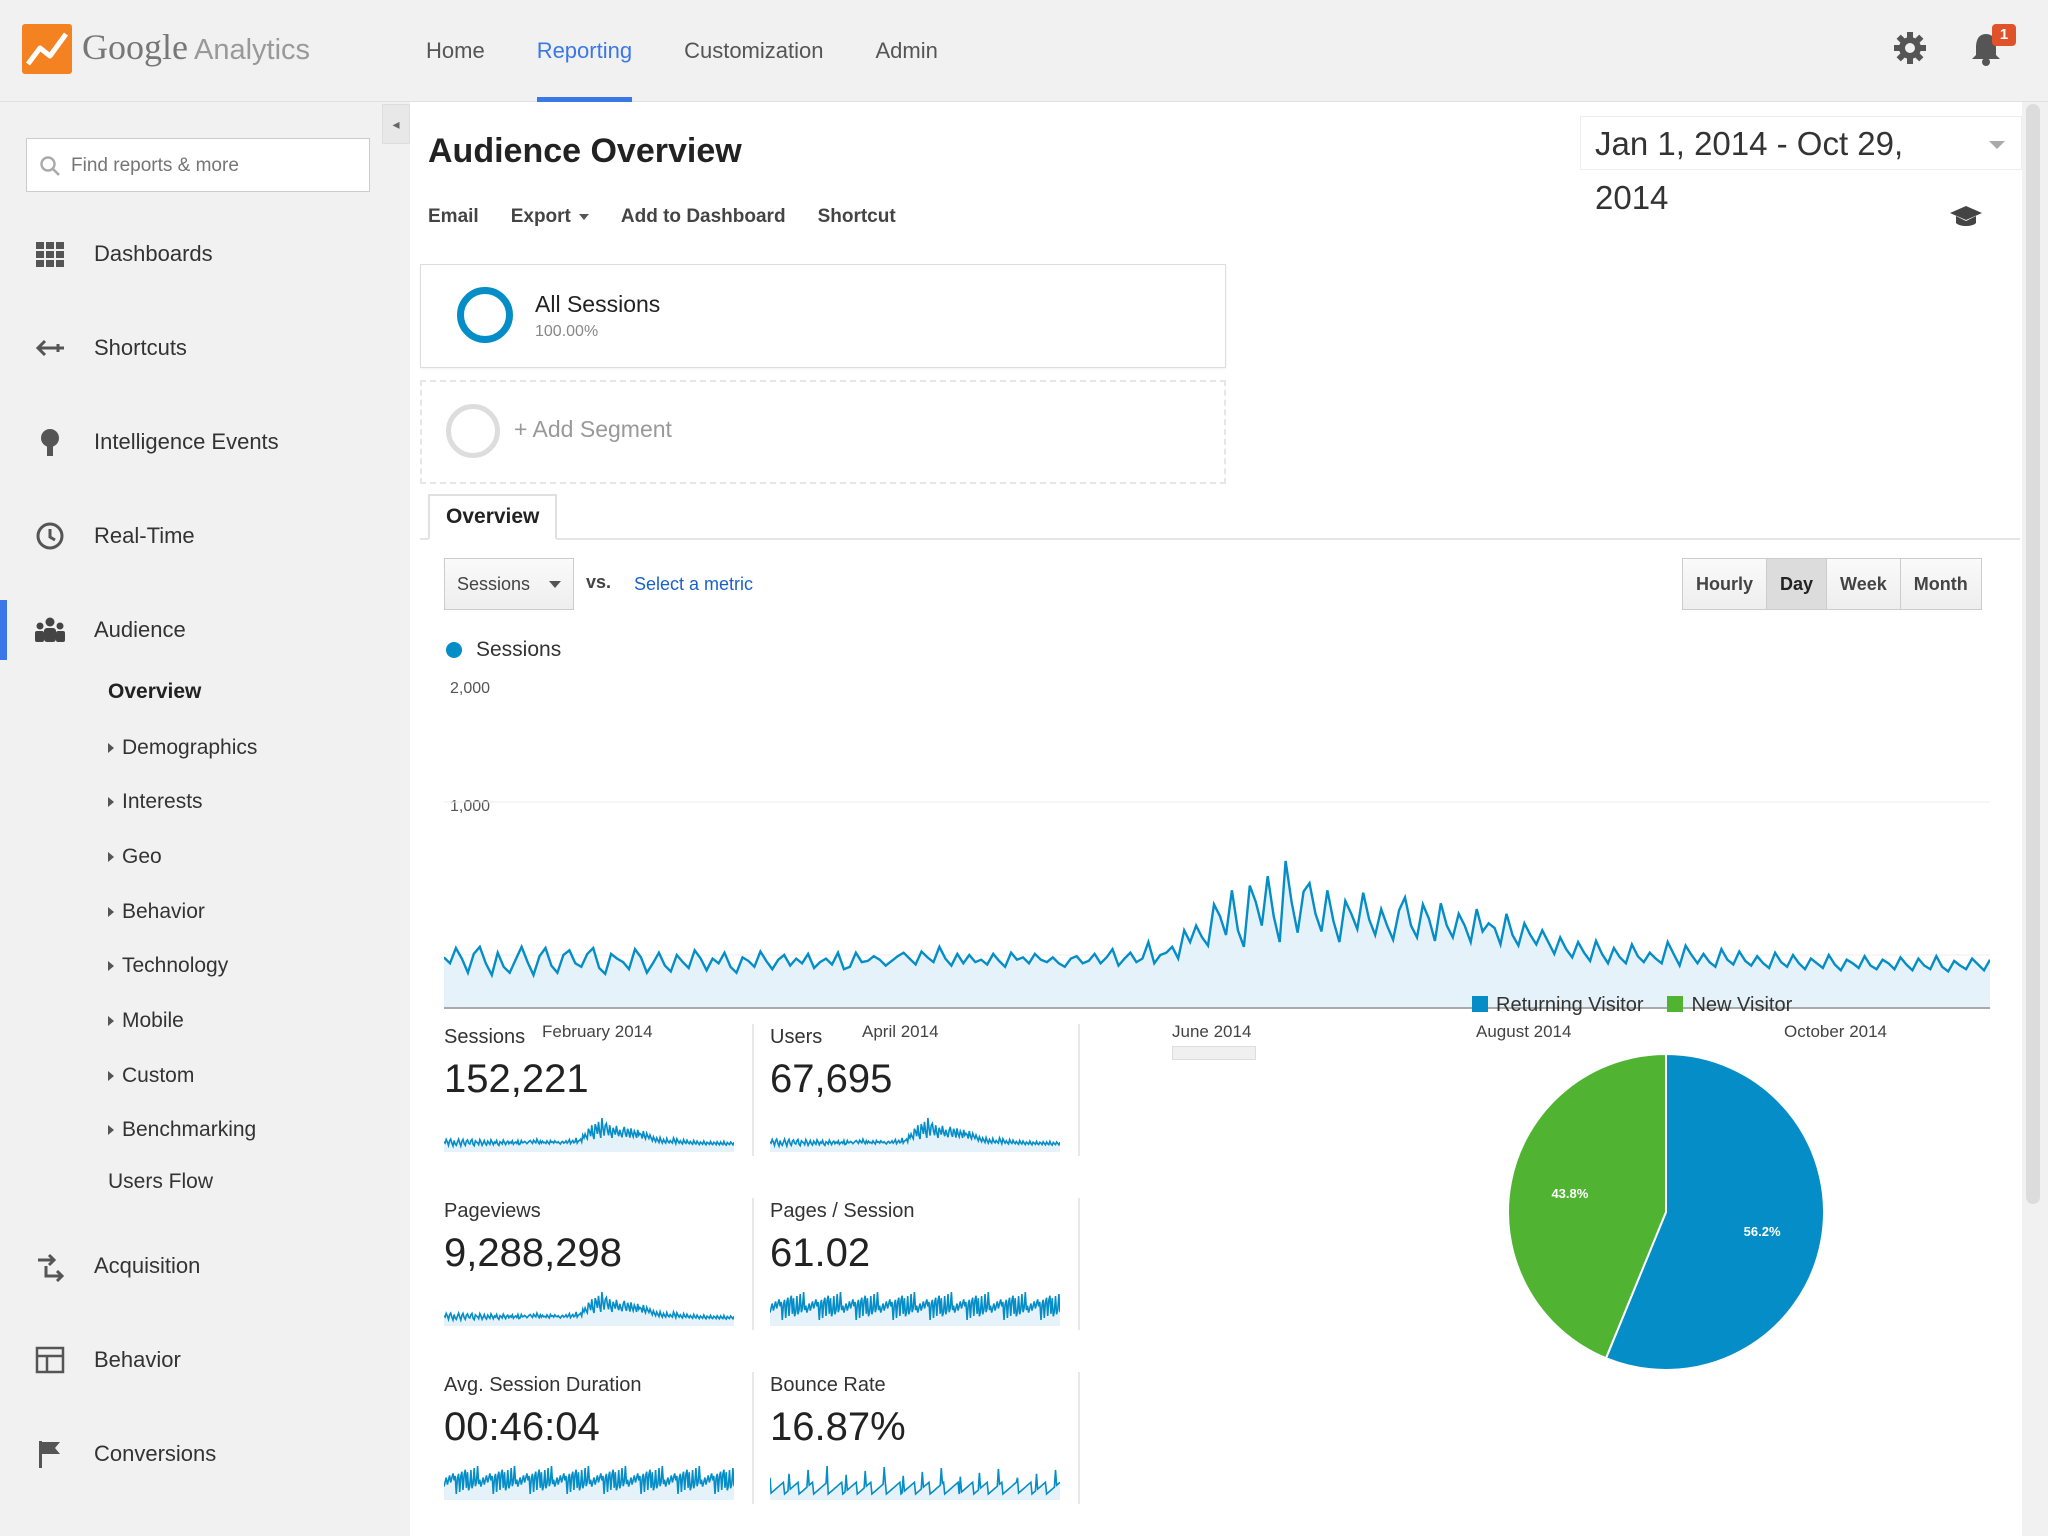 The height and width of the screenshot is (1536, 2048). What do you see at coordinates (1079, 1090) in the screenshot?
I see `metric-divider` at bounding box center [1079, 1090].